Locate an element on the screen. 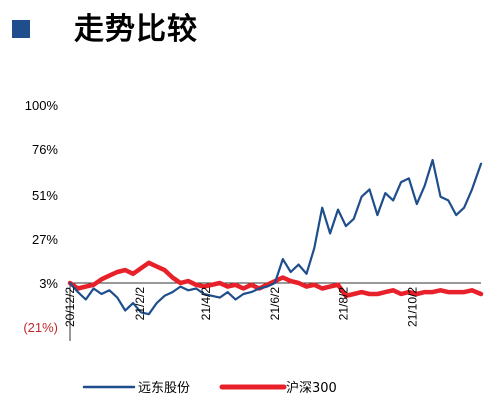 The image size is (500, 402). x-tick-label: 21/4/2 is located at coordinates (206, 304).